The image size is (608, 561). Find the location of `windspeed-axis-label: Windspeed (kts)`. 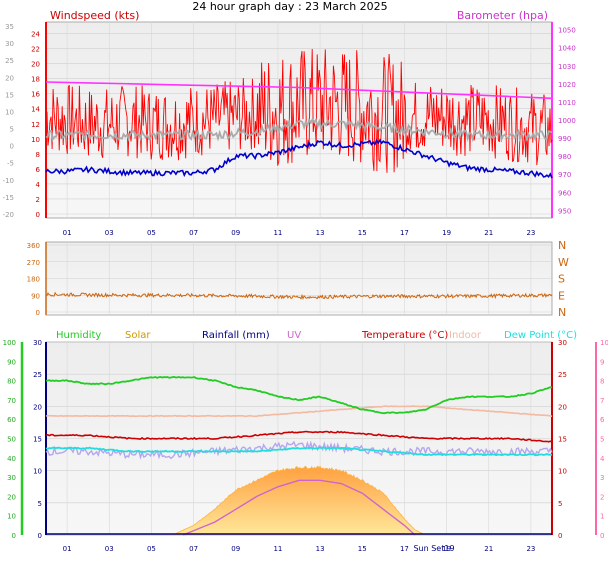

windspeed-axis-label: Windspeed (kts) is located at coordinates (94, 15).